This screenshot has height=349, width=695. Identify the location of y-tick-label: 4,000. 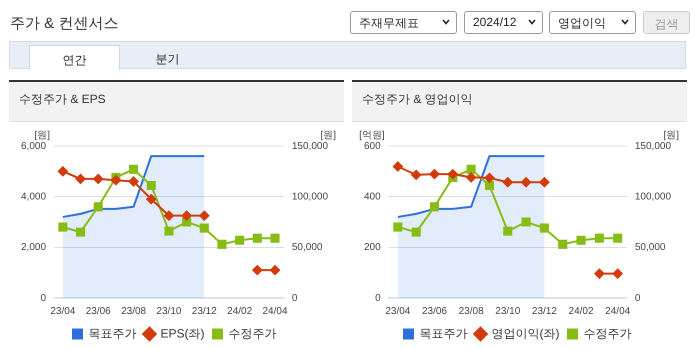
(33, 196).